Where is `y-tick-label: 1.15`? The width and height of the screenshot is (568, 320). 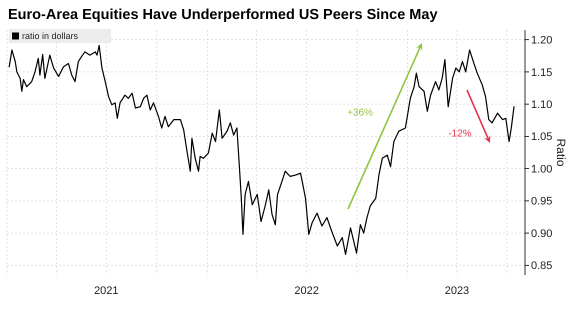
y-tick-label: 1.15 is located at coordinates (541, 72).